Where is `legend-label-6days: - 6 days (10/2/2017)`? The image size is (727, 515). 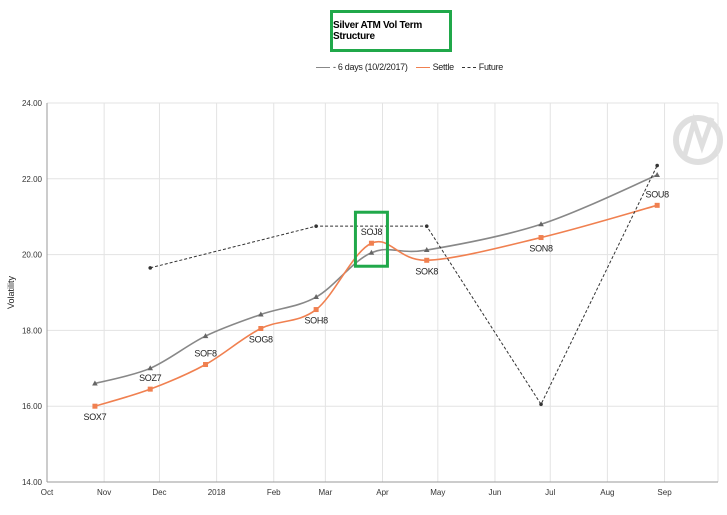
legend-label-6days: - 6 days (10/2/2017) is located at coordinates (370, 67).